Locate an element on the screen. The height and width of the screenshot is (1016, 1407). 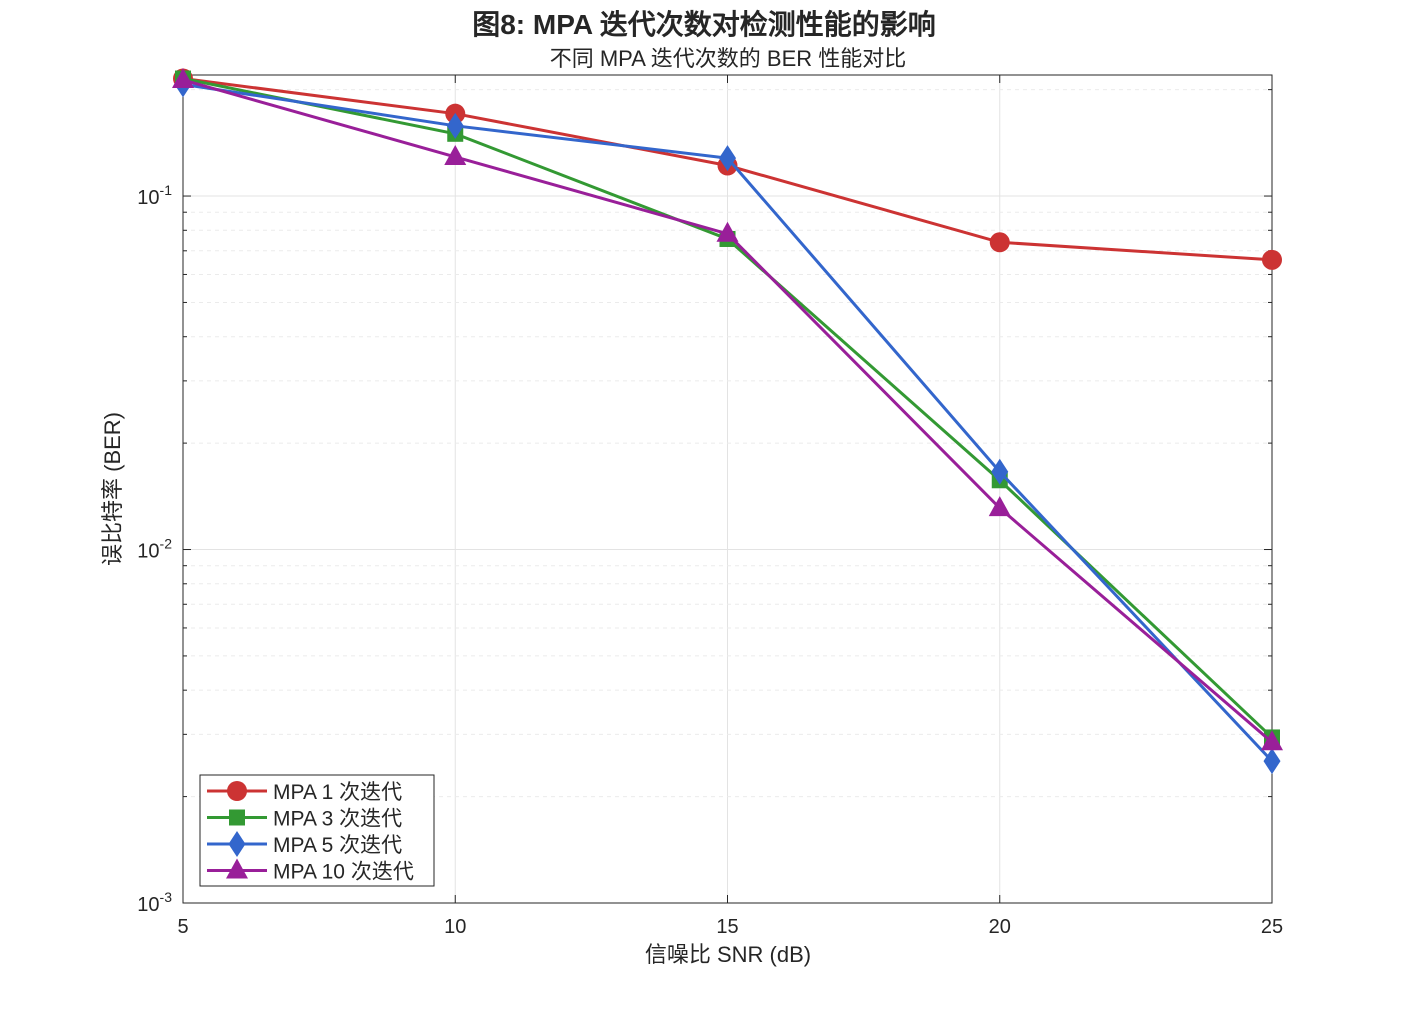
y-tick-label: 10⁻³ is located at coordinates (154, 902).